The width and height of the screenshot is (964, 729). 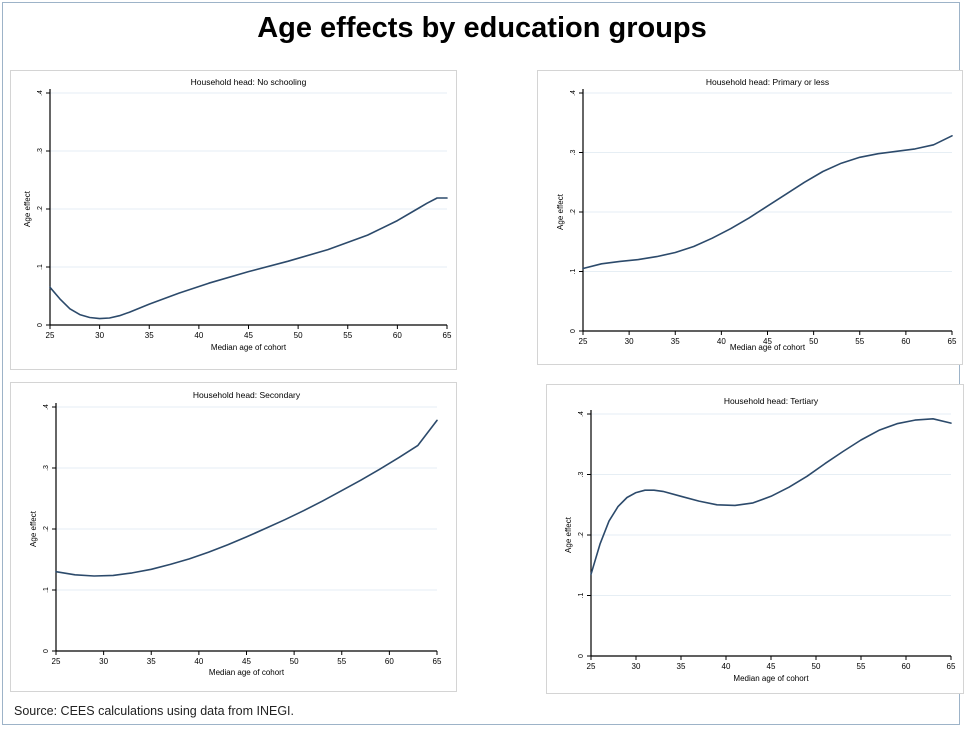 I want to click on chart-title: Household head: Tertiary, so click(x=771, y=401).